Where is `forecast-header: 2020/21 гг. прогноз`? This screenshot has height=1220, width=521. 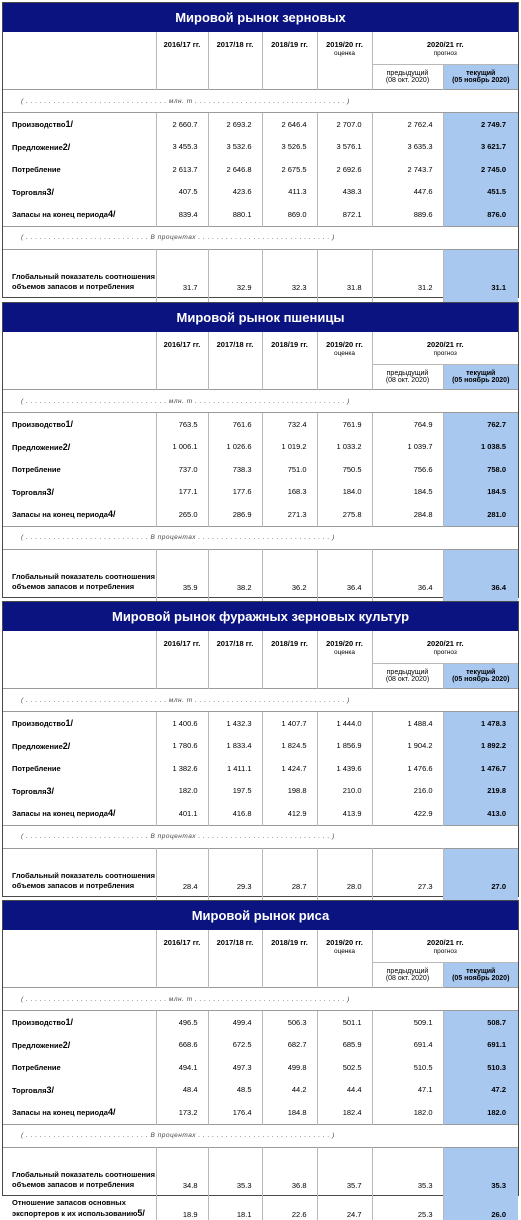
forecast-header: 2020/21 гг. прогноз is located at coordinates (445, 348).